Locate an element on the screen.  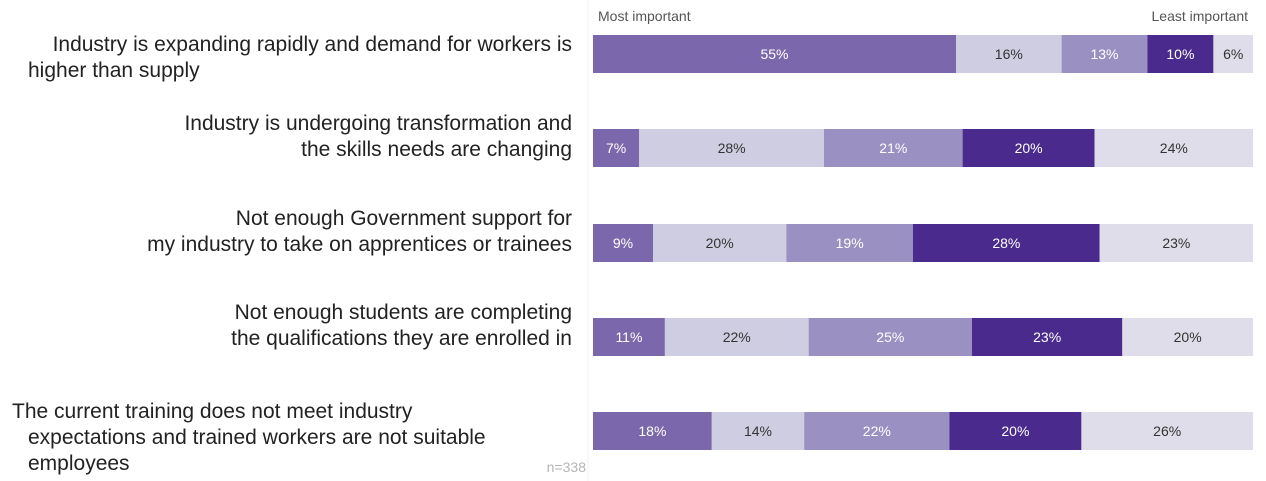
bar-row-4: 11% 22% 25% 23% 20% is located at coordinates (923, 337).